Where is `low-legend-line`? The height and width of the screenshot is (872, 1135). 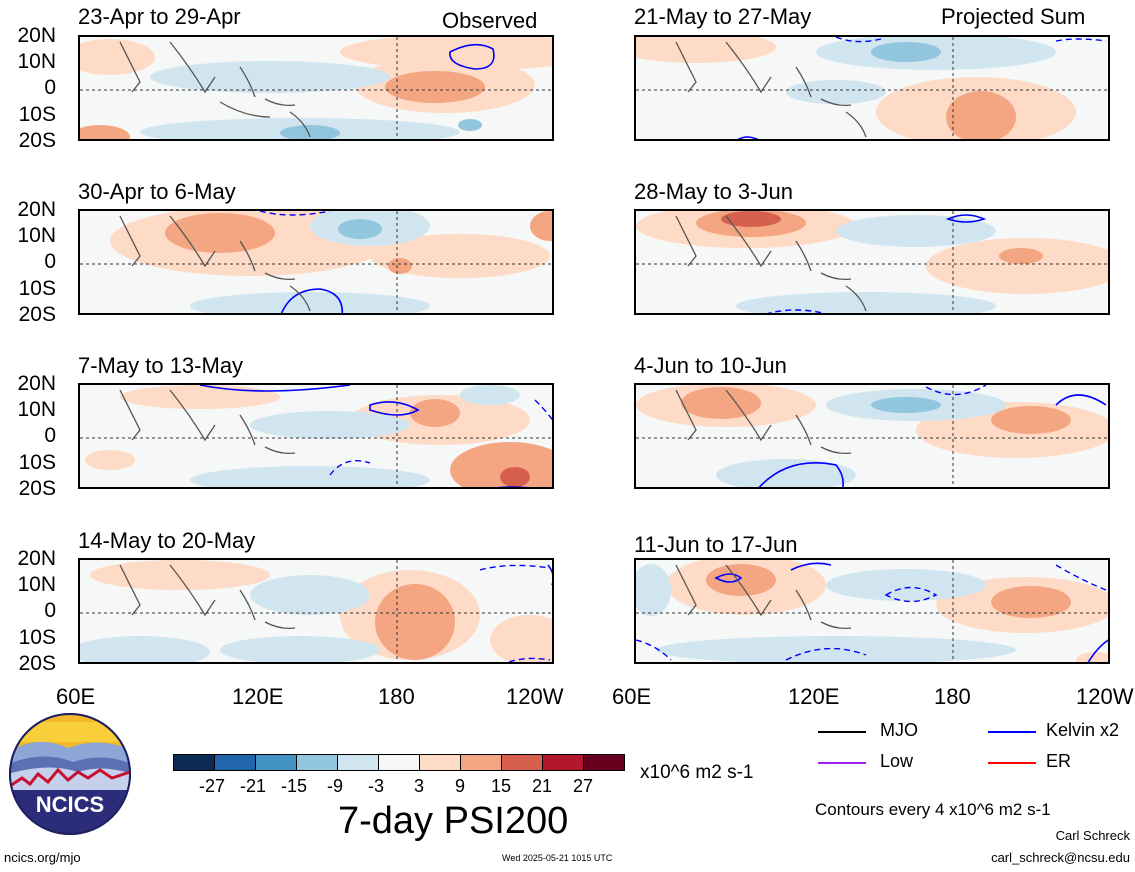
low-legend-line is located at coordinates (842, 763).